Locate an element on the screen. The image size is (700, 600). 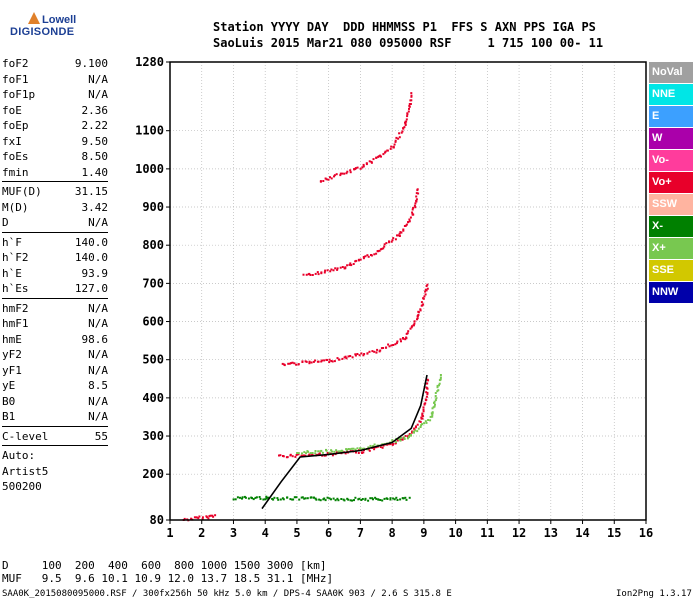
x-tick-label: 15 is located at coordinates (614, 533).